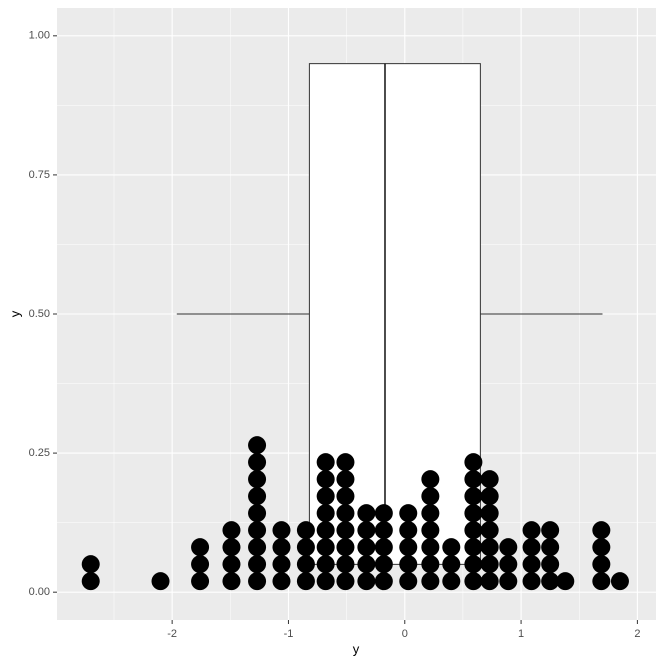 This screenshot has width=664, height=669. I want to click on x-tick-label: -1, so click(289, 634).